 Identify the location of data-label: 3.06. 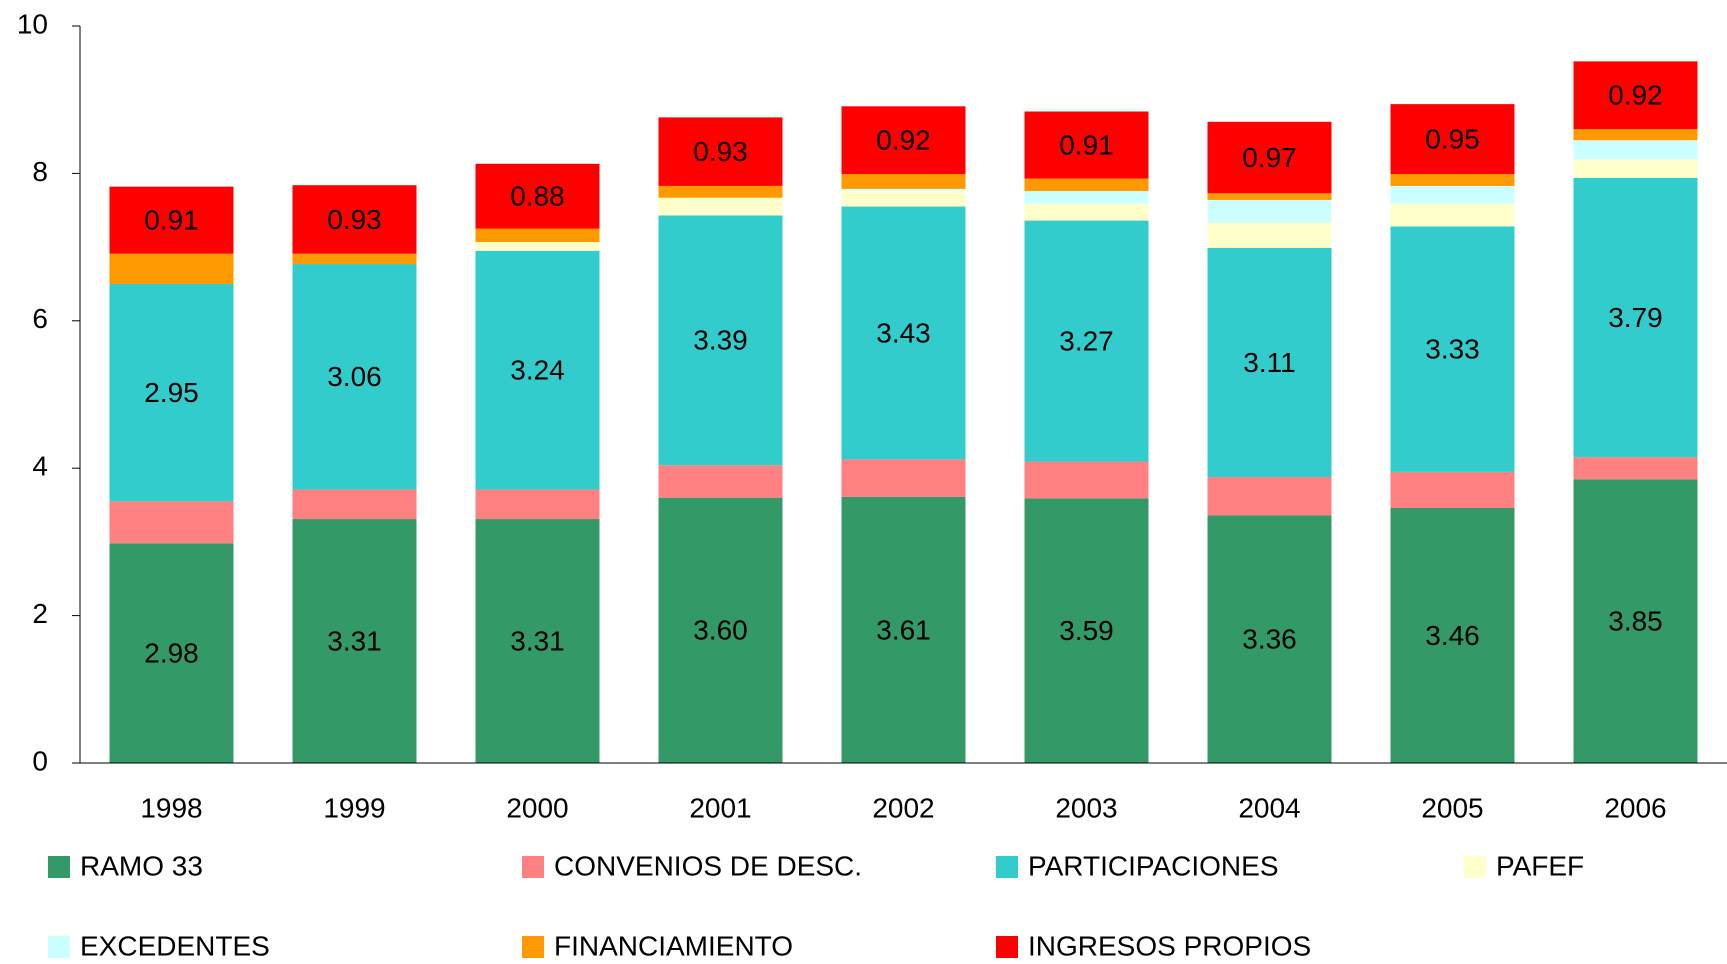
(354, 376).